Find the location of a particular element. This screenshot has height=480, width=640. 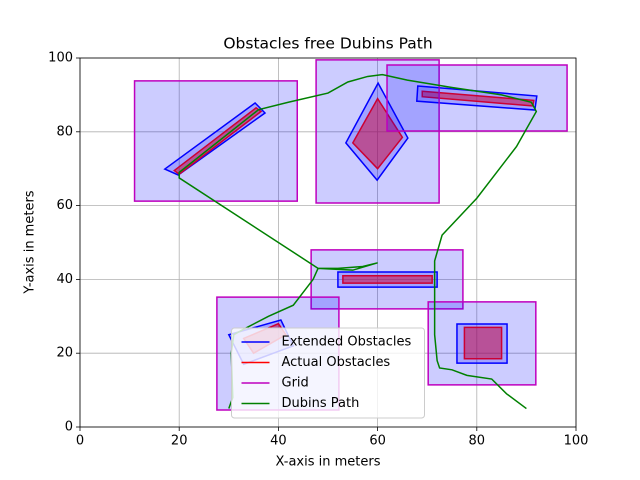

x-tick-label: 60 is located at coordinates (377, 441).